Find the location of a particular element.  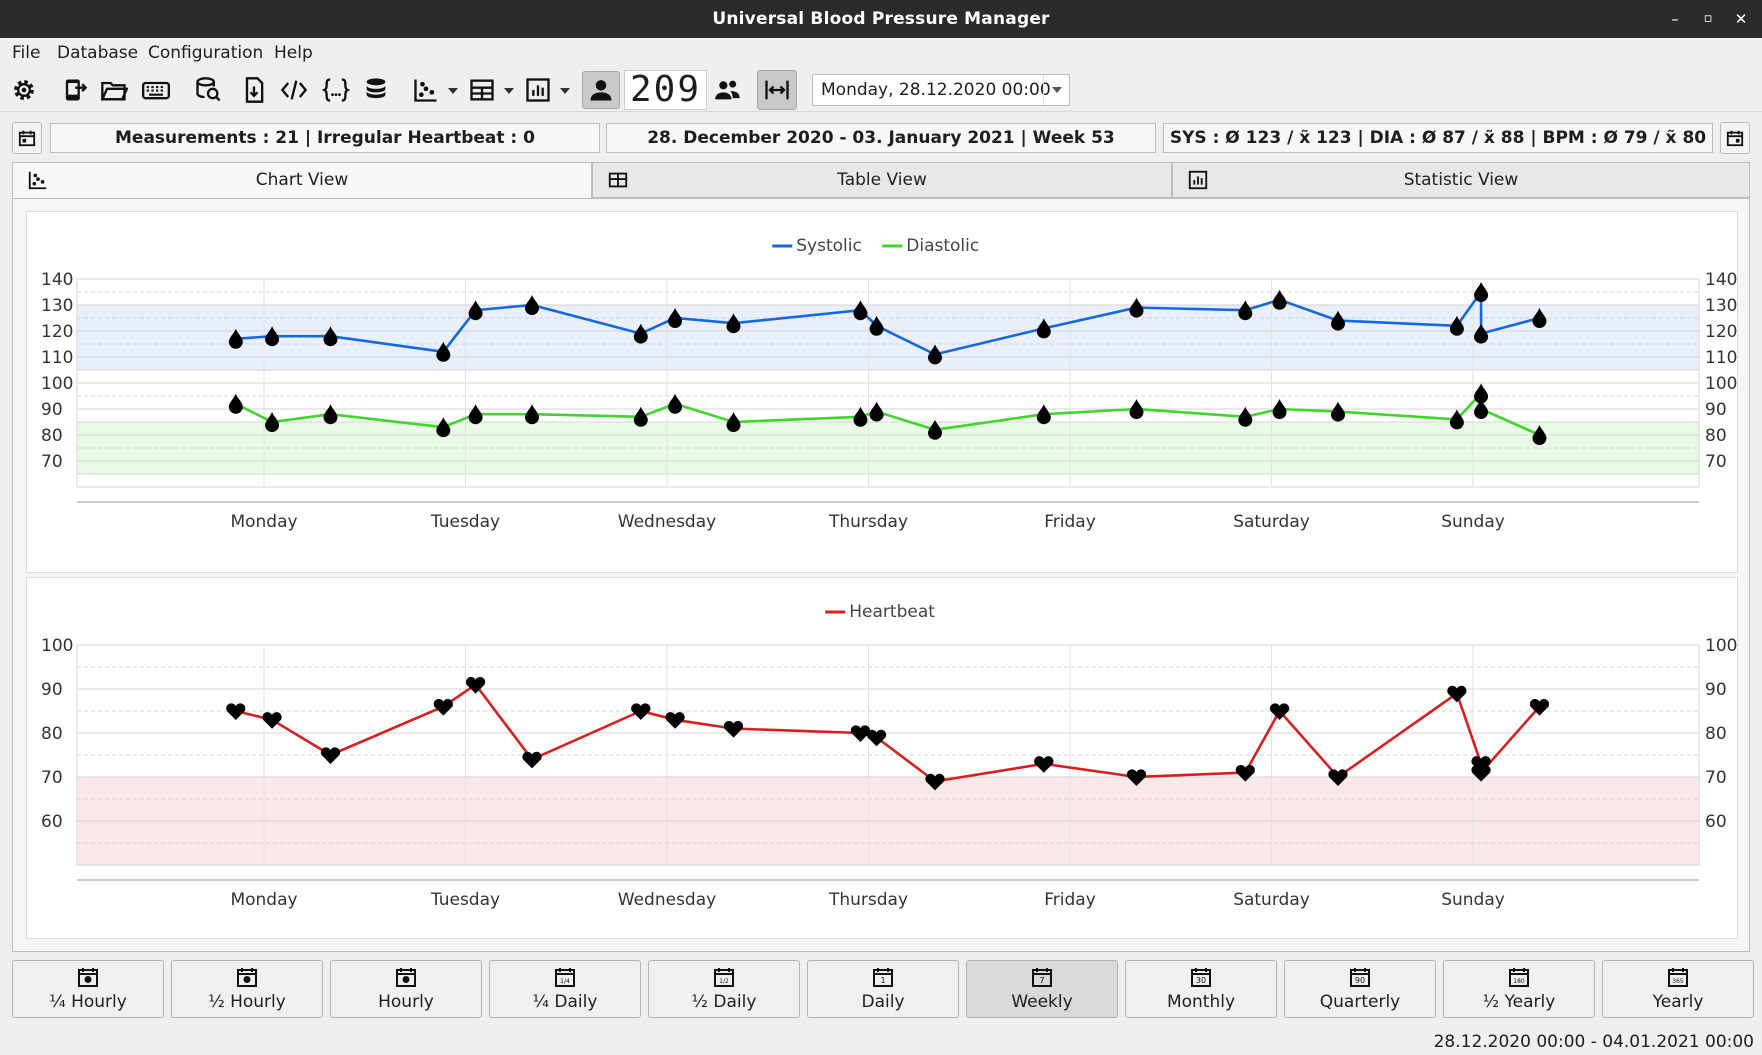

svg-text: 365 is located at coordinates (1678, 981).